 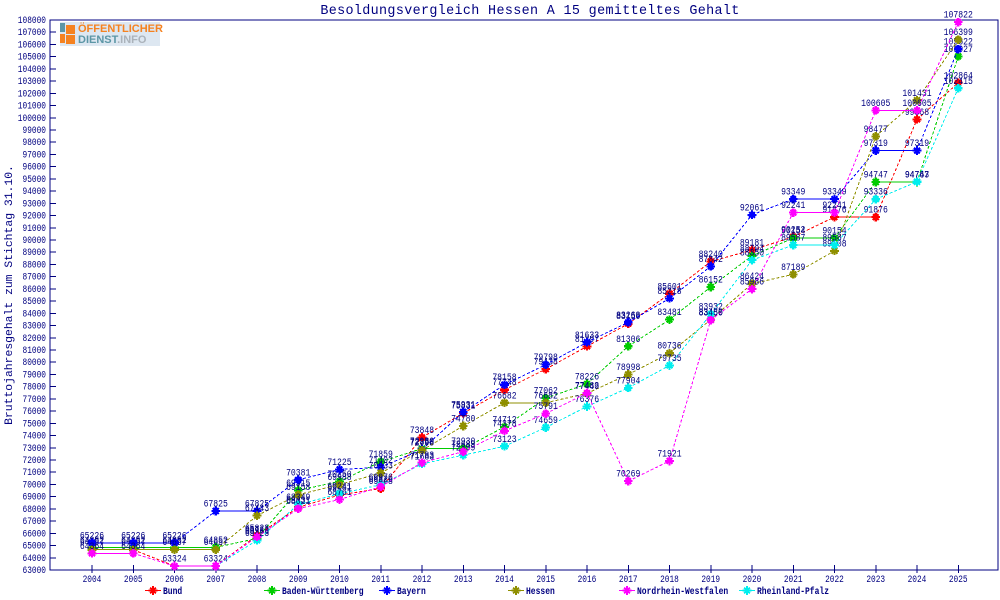 I want to click on data-point-label: 88350, so click(x=752, y=254).